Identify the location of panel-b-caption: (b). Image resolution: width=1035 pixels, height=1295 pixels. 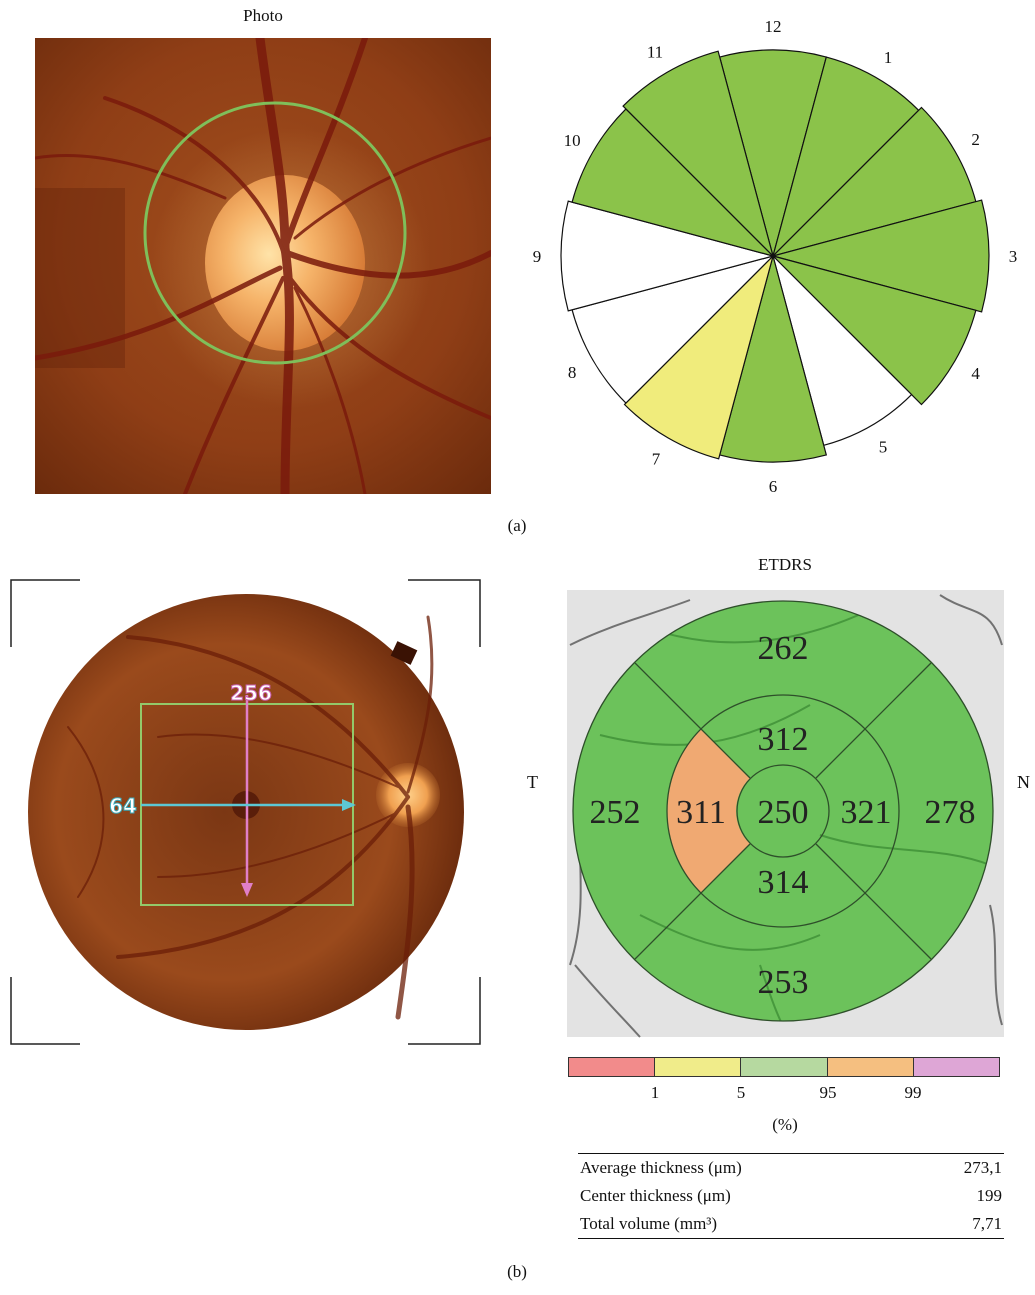
(517, 1271).